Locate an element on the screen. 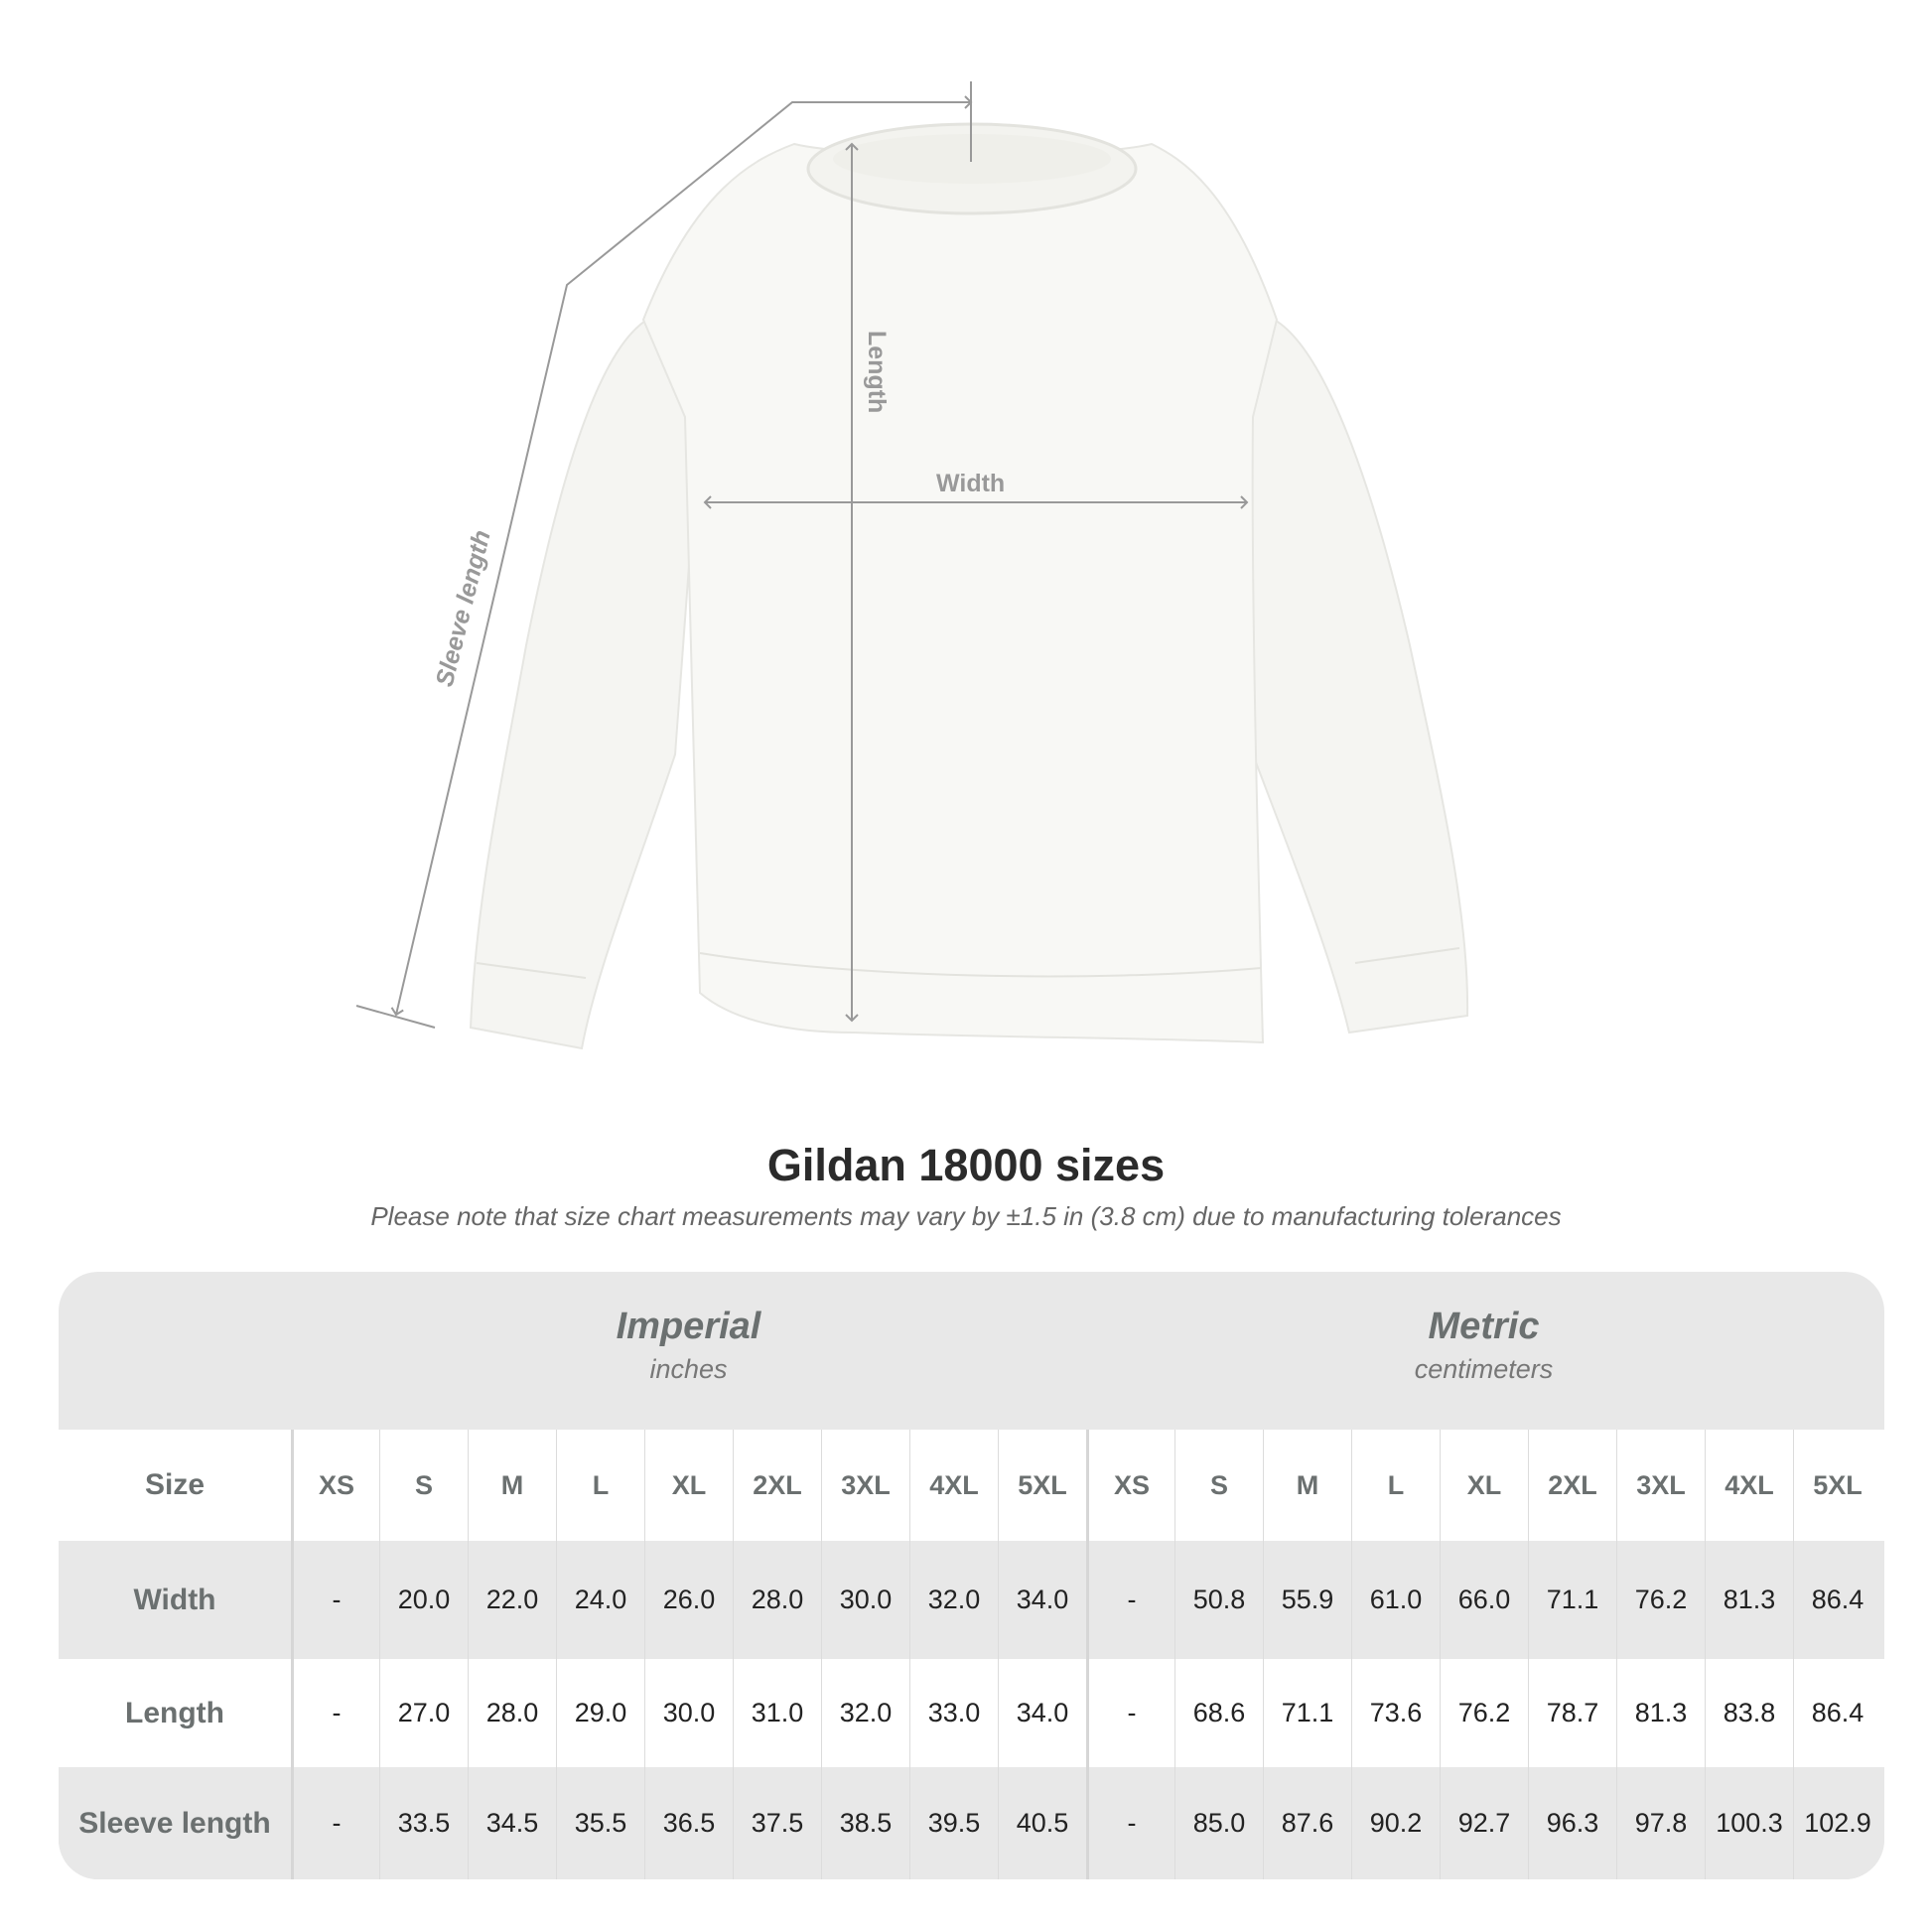 The image size is (1932, 1932). imperial-value-cell: 27.0 is located at coordinates (424, 1713).